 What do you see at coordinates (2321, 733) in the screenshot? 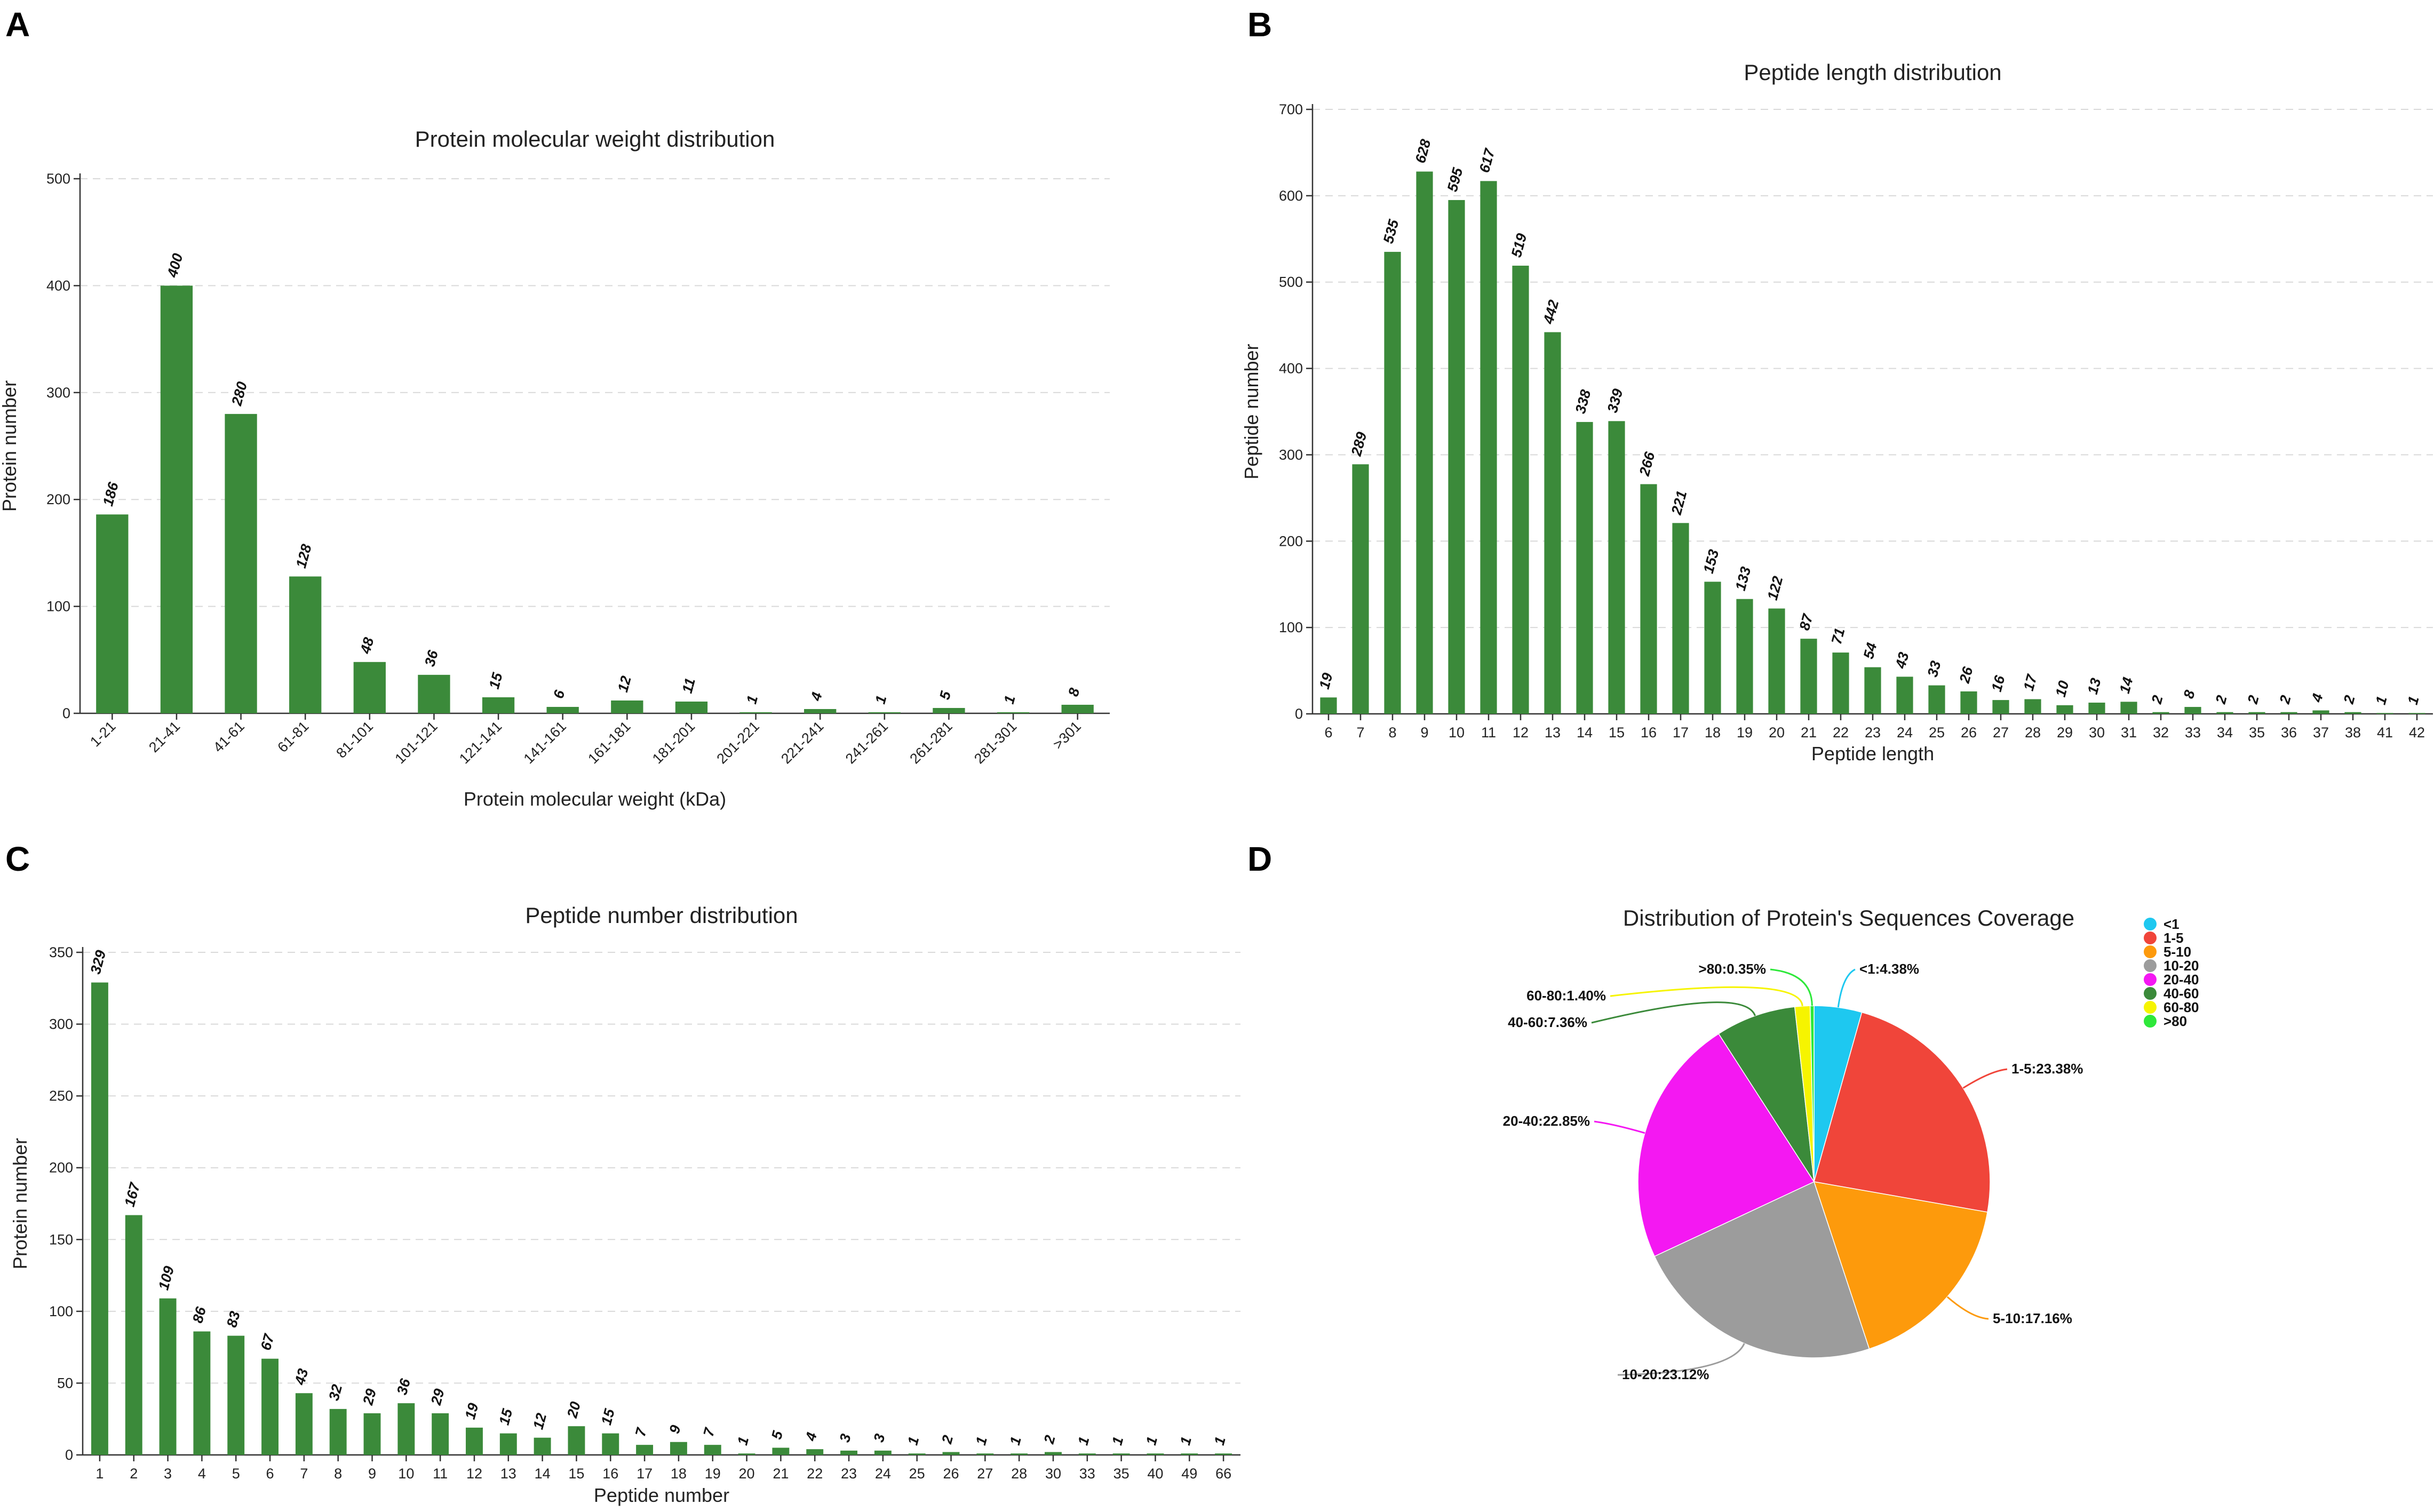
I see `x-tick-label: 37` at bounding box center [2321, 733].